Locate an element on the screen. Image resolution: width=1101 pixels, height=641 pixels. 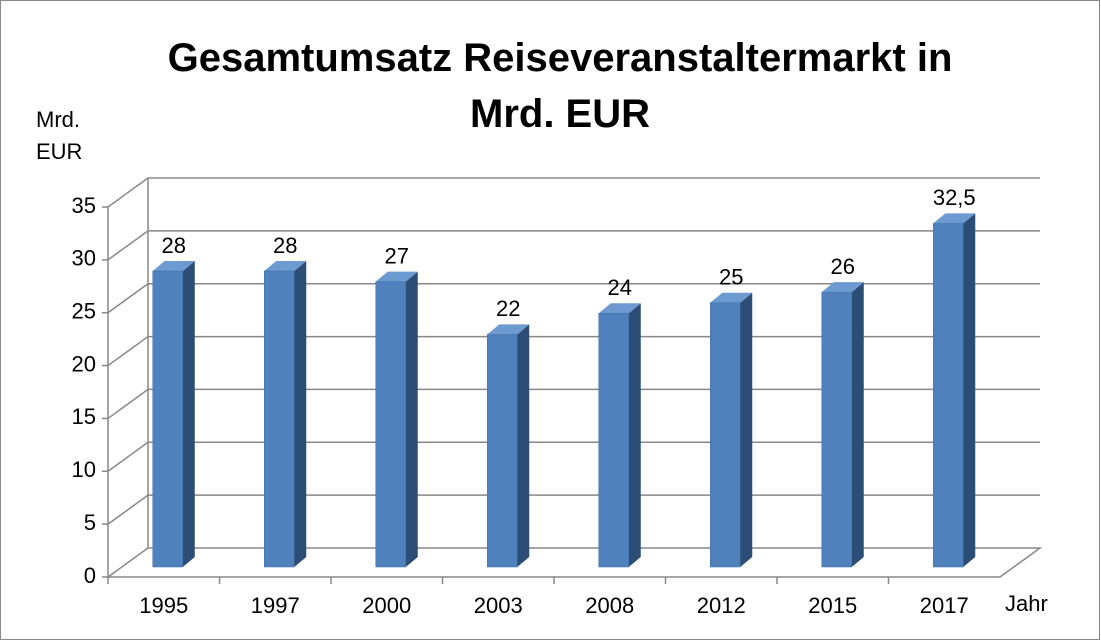
x-tick-label: 2012 is located at coordinates (721, 605).